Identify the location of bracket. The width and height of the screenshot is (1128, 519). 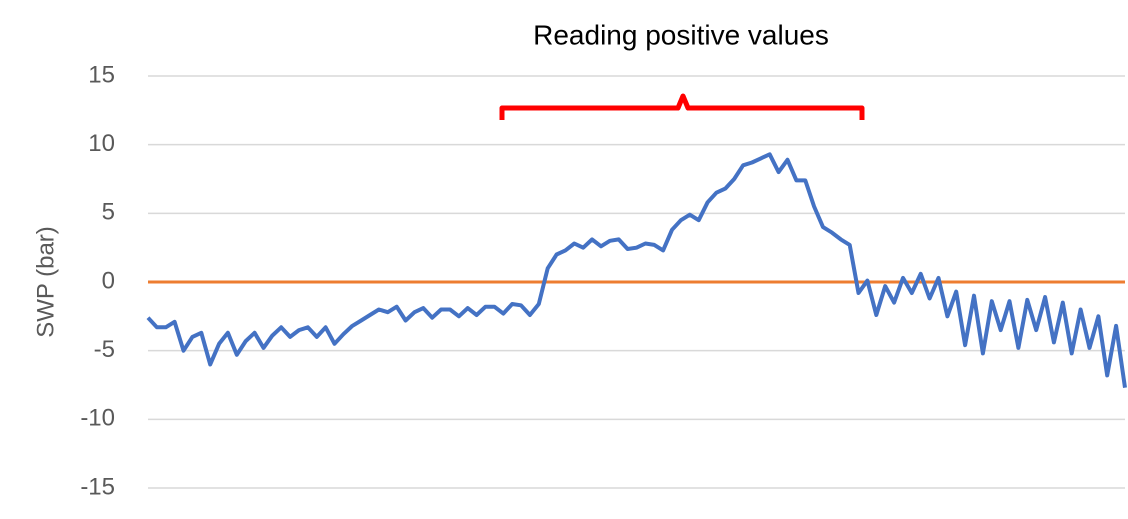
(682, 106).